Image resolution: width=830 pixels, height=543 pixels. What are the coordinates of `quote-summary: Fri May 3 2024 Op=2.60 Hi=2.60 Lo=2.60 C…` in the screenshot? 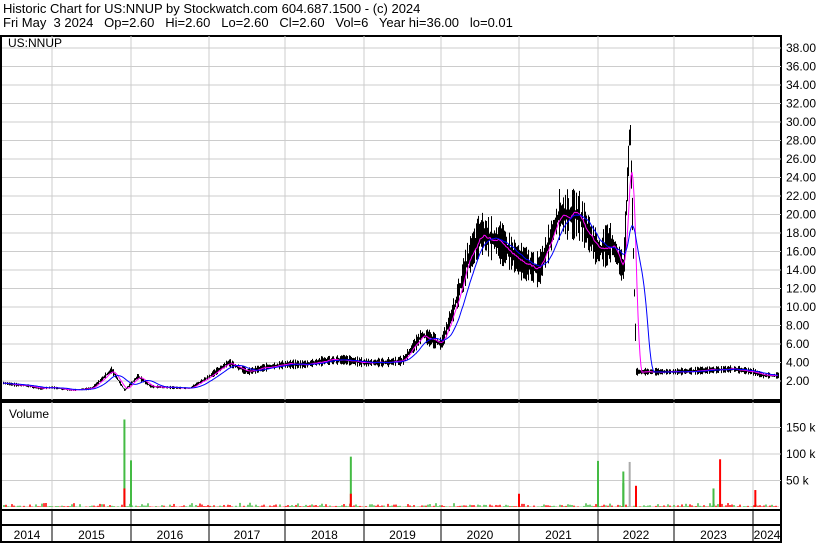 It's located at (258, 22).